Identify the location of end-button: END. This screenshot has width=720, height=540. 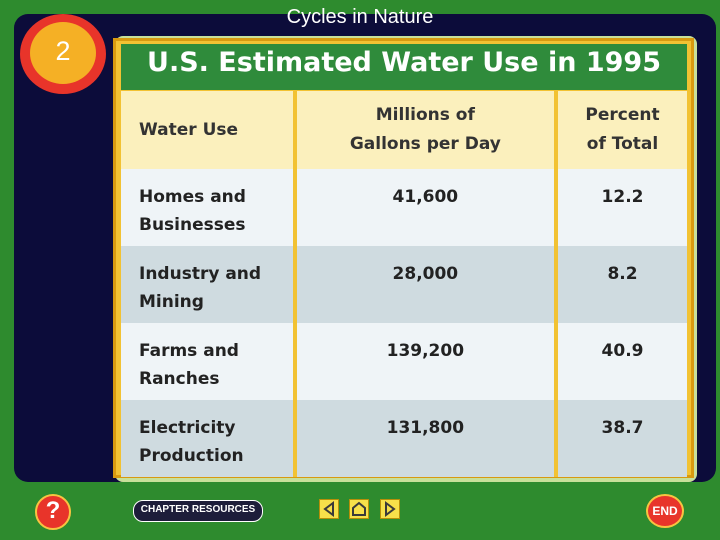
(665, 511).